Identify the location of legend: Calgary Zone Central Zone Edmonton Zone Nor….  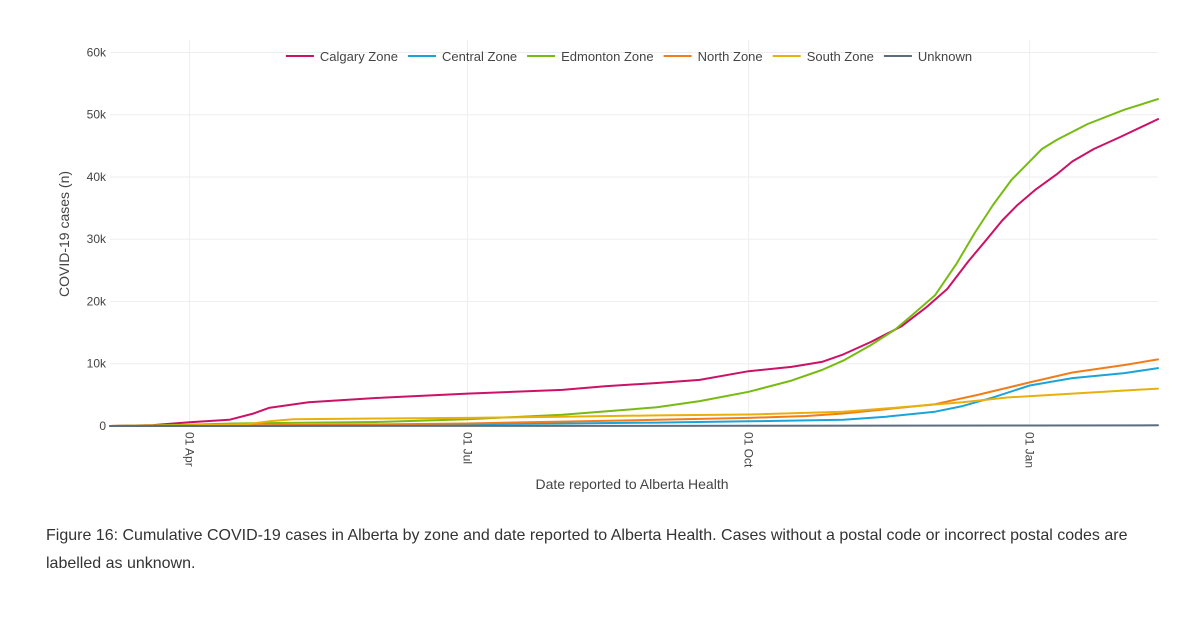
(628, 56).